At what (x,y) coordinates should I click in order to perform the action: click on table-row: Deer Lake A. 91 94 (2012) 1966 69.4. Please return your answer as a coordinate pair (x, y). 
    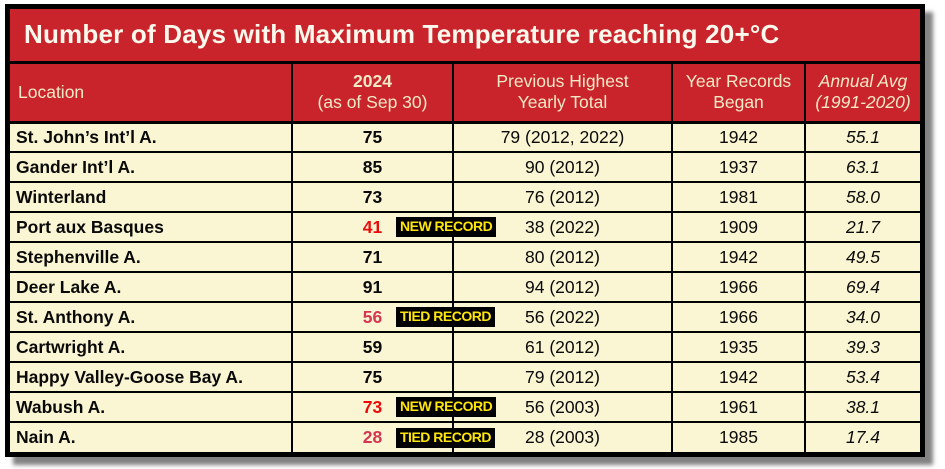
    Looking at the image, I should click on (465, 287).